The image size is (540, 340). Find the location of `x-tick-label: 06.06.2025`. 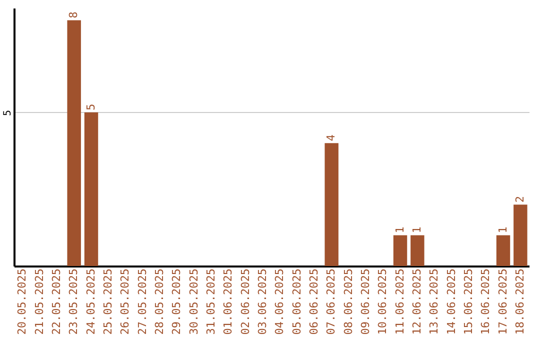

x-tick-label: 06.06.2025 is located at coordinates (313, 301).